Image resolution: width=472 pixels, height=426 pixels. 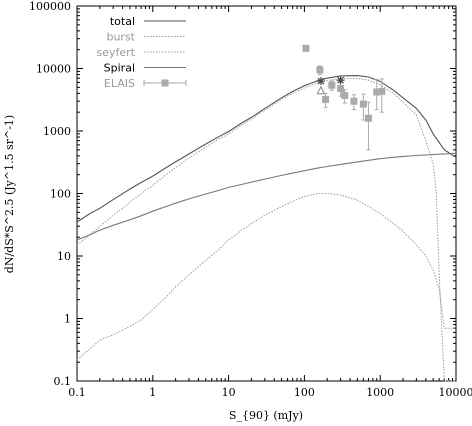 I want to click on legend-label-seyfert: seyfert, so click(x=116, y=52).